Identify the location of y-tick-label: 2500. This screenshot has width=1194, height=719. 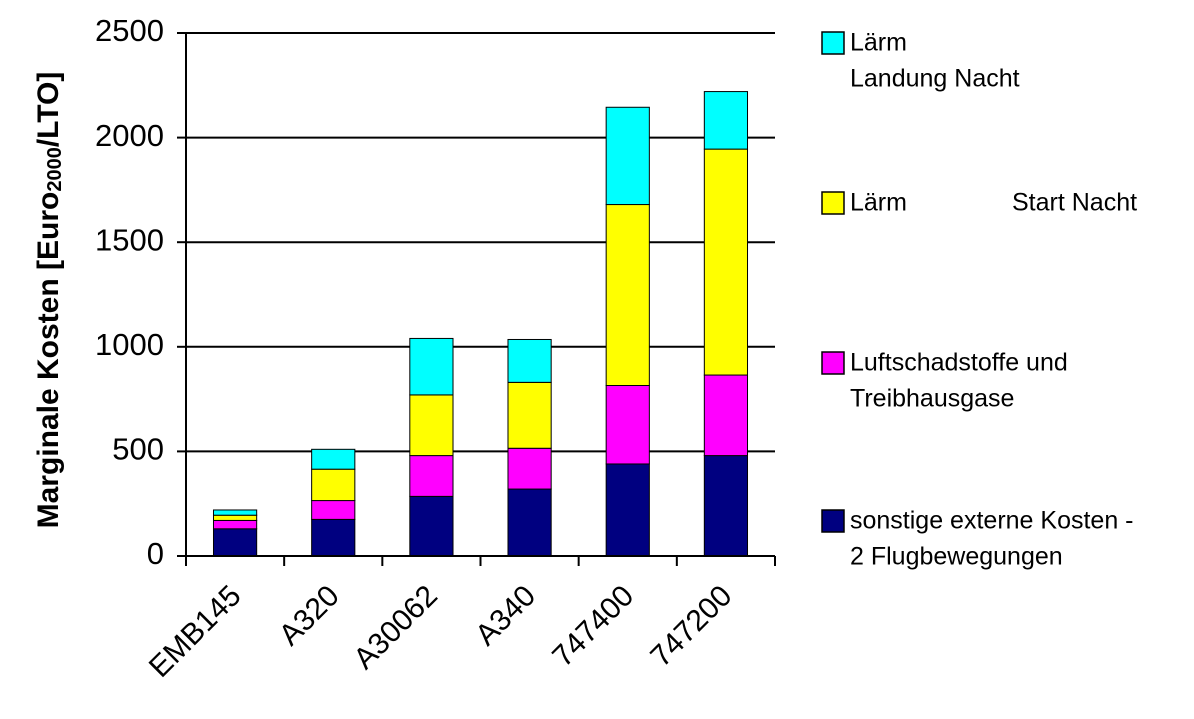
(129, 30).